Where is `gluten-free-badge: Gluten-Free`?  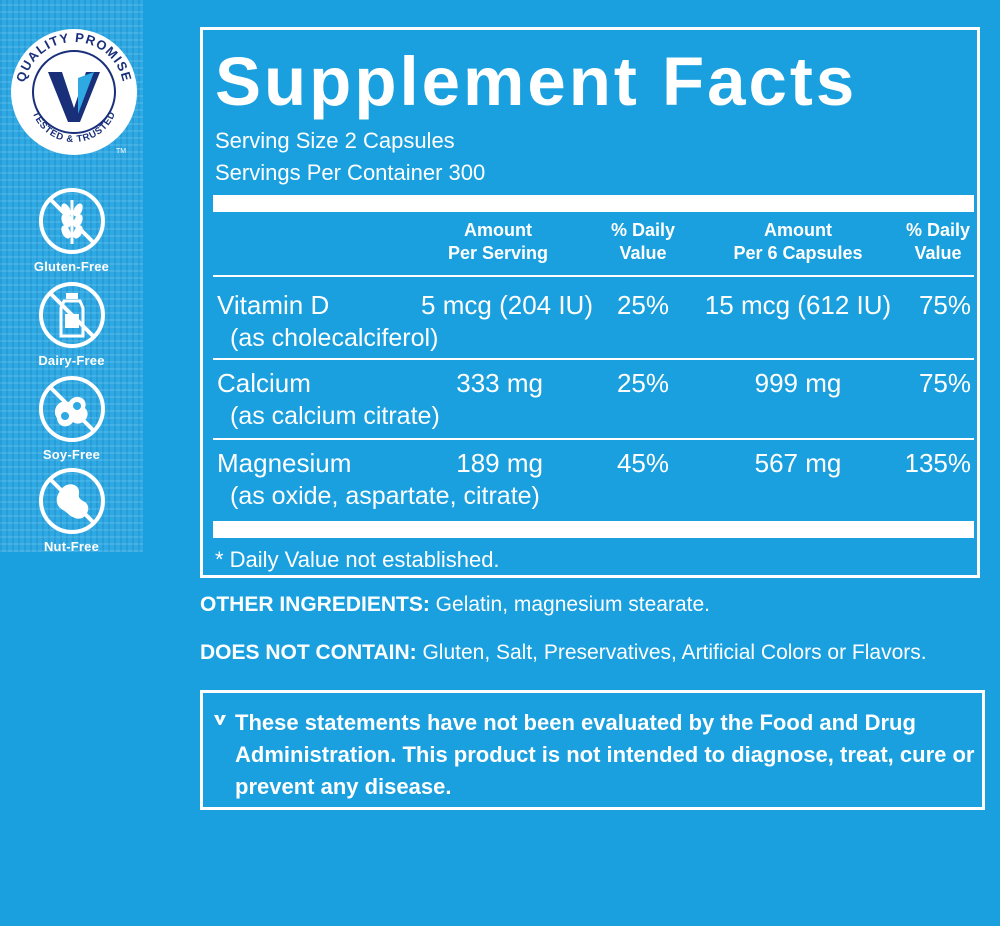 gluten-free-badge: Gluten-Free is located at coordinates (71, 230).